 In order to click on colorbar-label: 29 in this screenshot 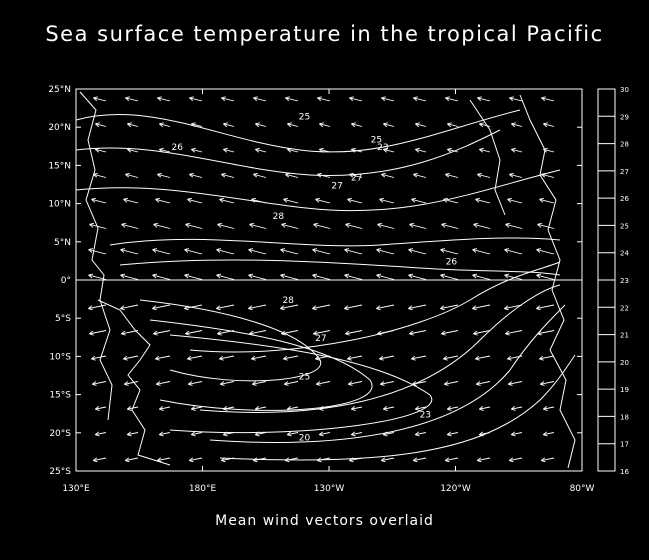, I will do `click(624, 117)`.